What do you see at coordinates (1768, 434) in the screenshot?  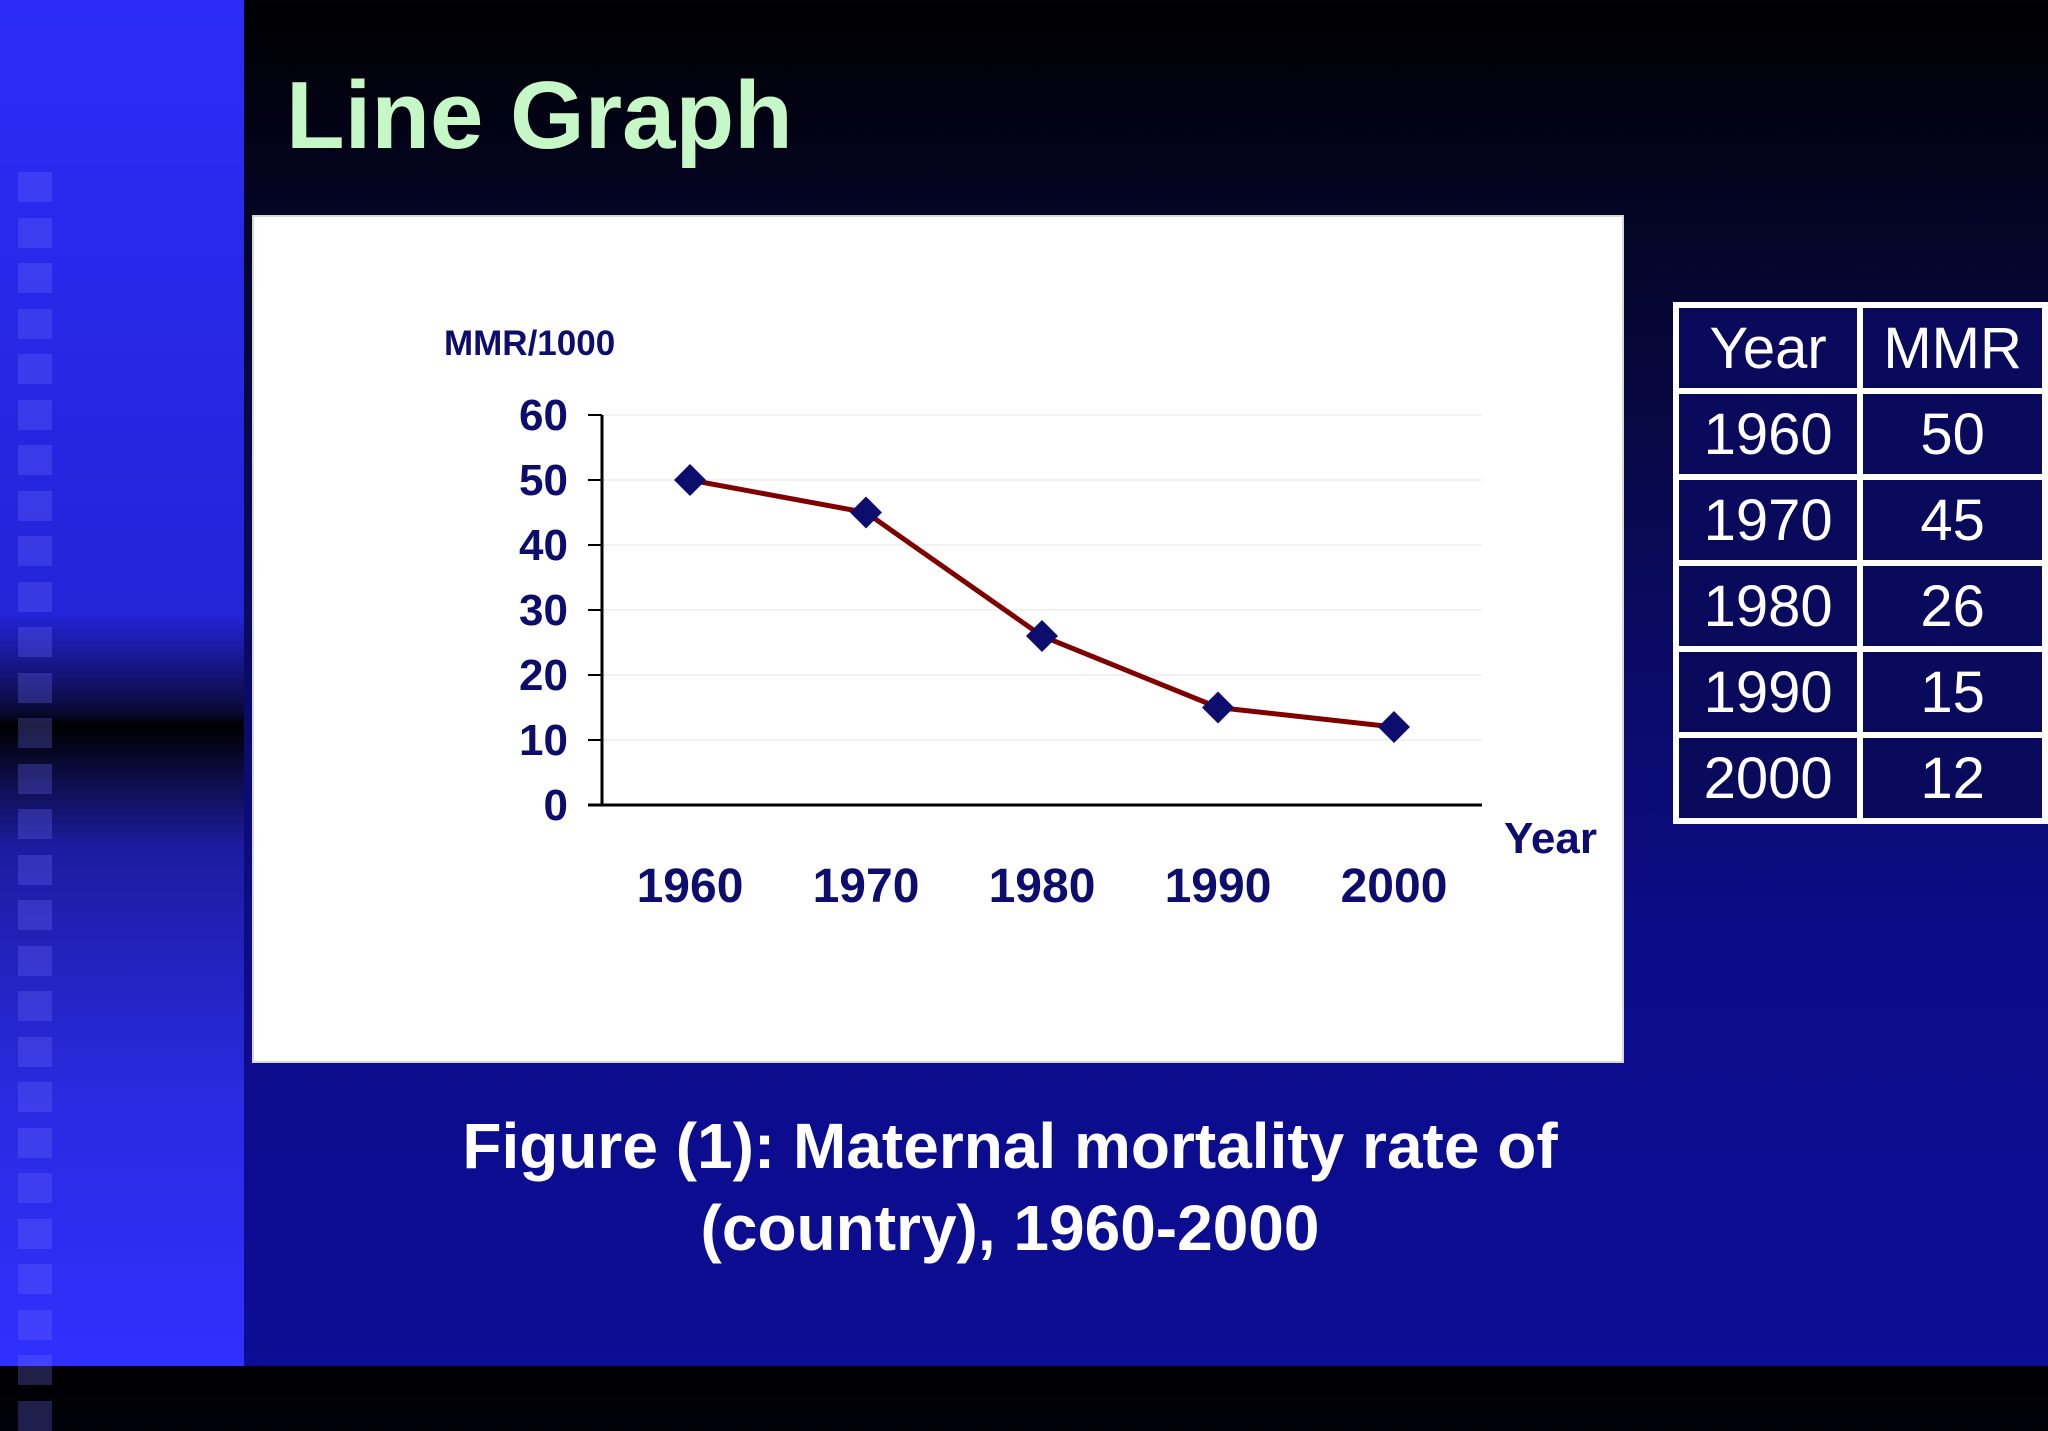 I see `table-cell-year: 1960` at bounding box center [1768, 434].